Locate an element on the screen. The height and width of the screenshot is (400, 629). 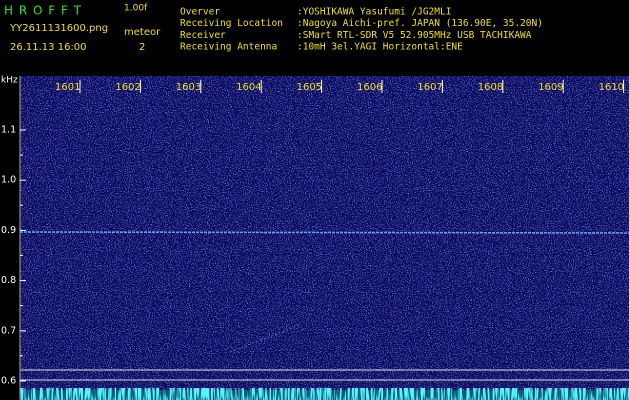
info-label: Overver is located at coordinates (200, 12).